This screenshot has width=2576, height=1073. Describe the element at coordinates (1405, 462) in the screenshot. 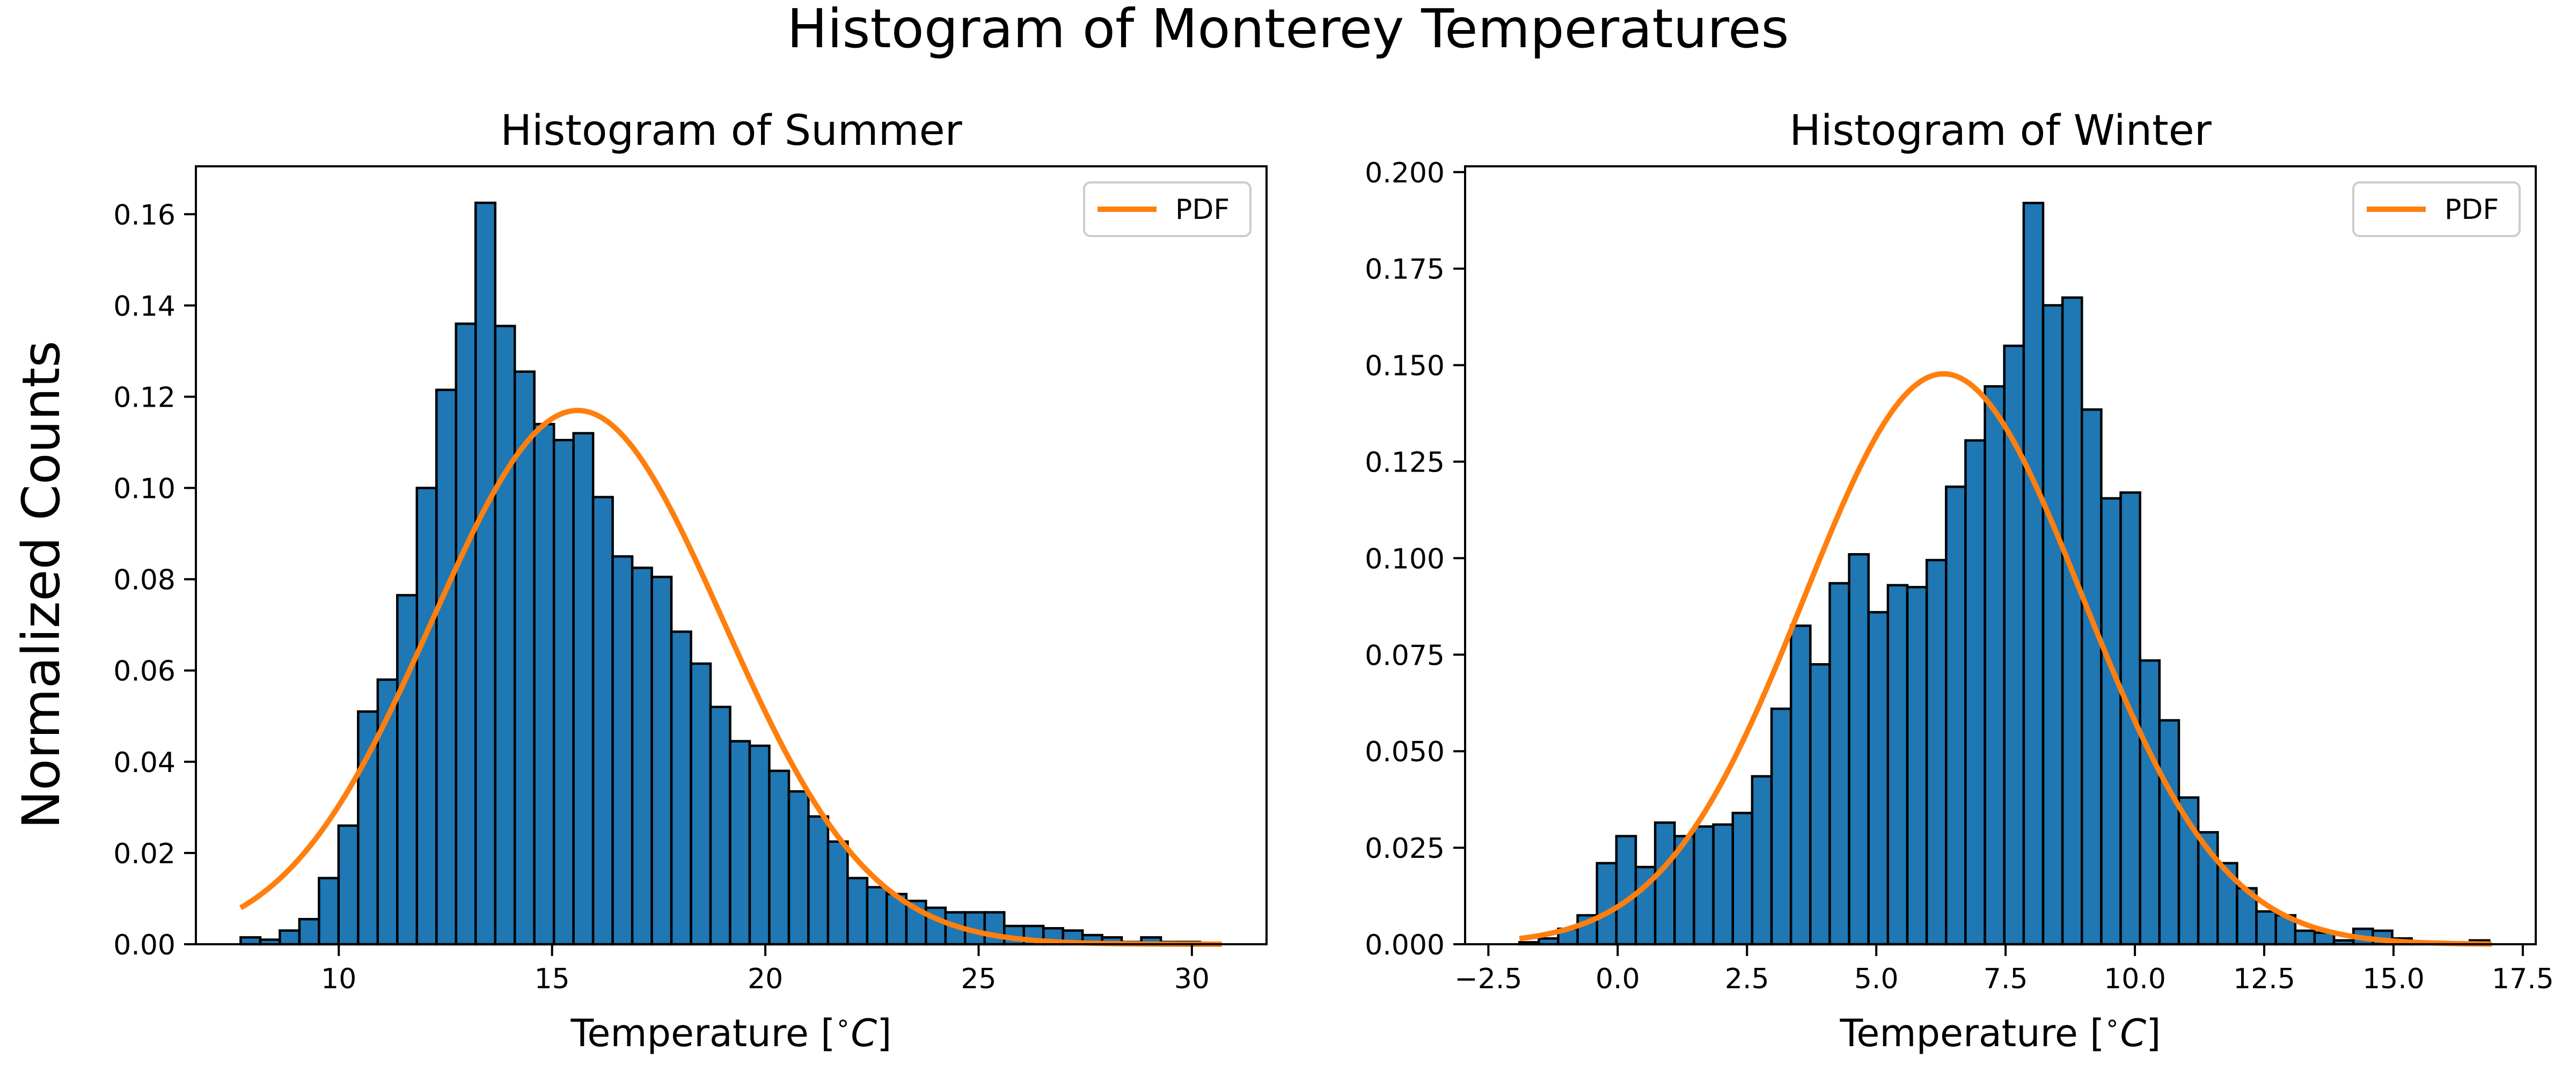

I see `winter-y-tick-label: 0.125` at that location.